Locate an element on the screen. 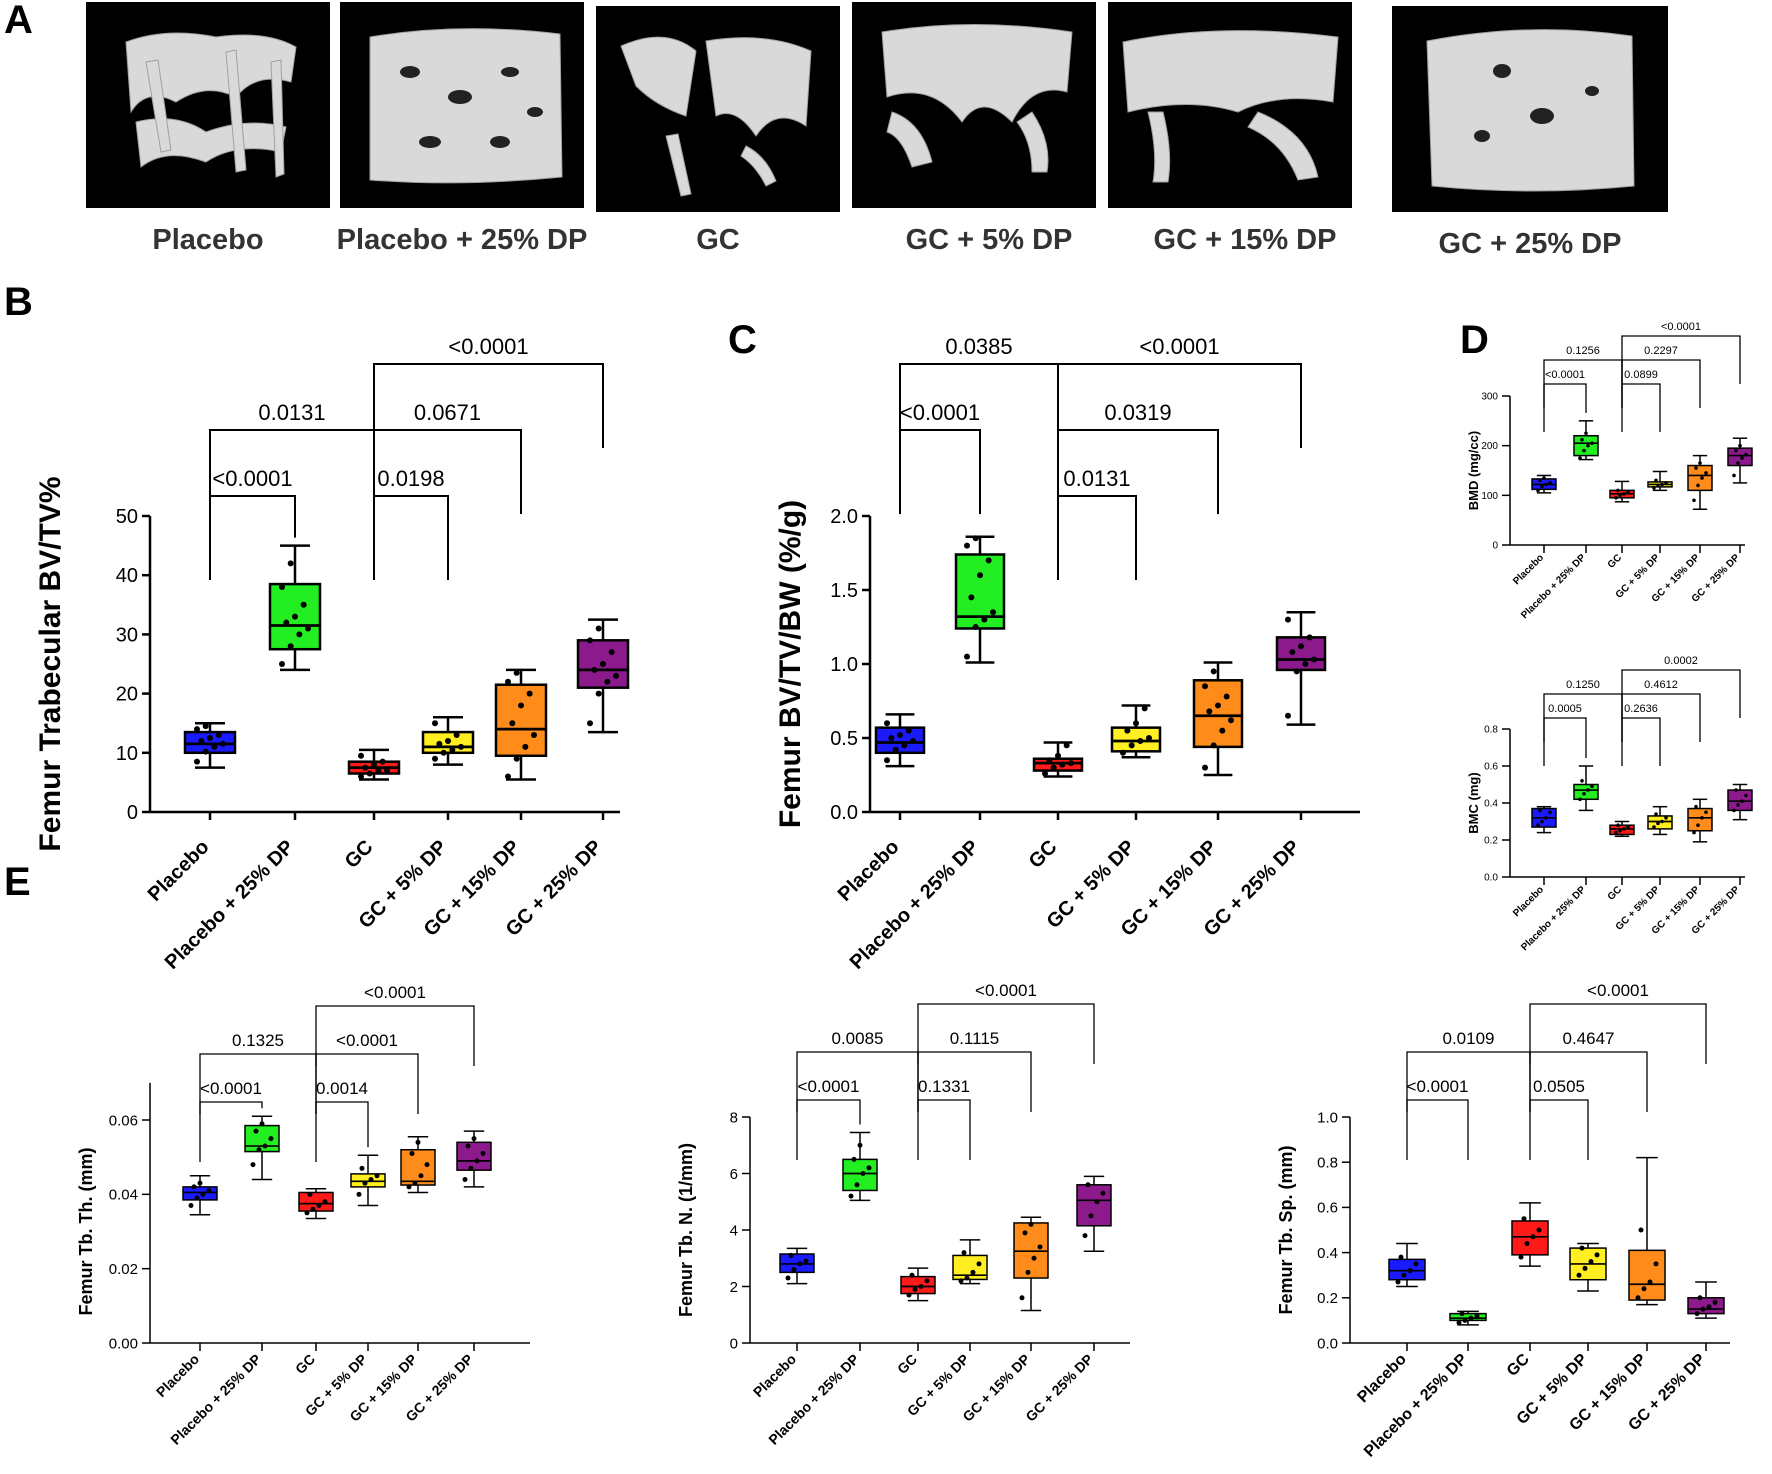 This screenshot has height=1474, width=1772. d2-p-value-label: 0.1250 is located at coordinates (1583, 685).